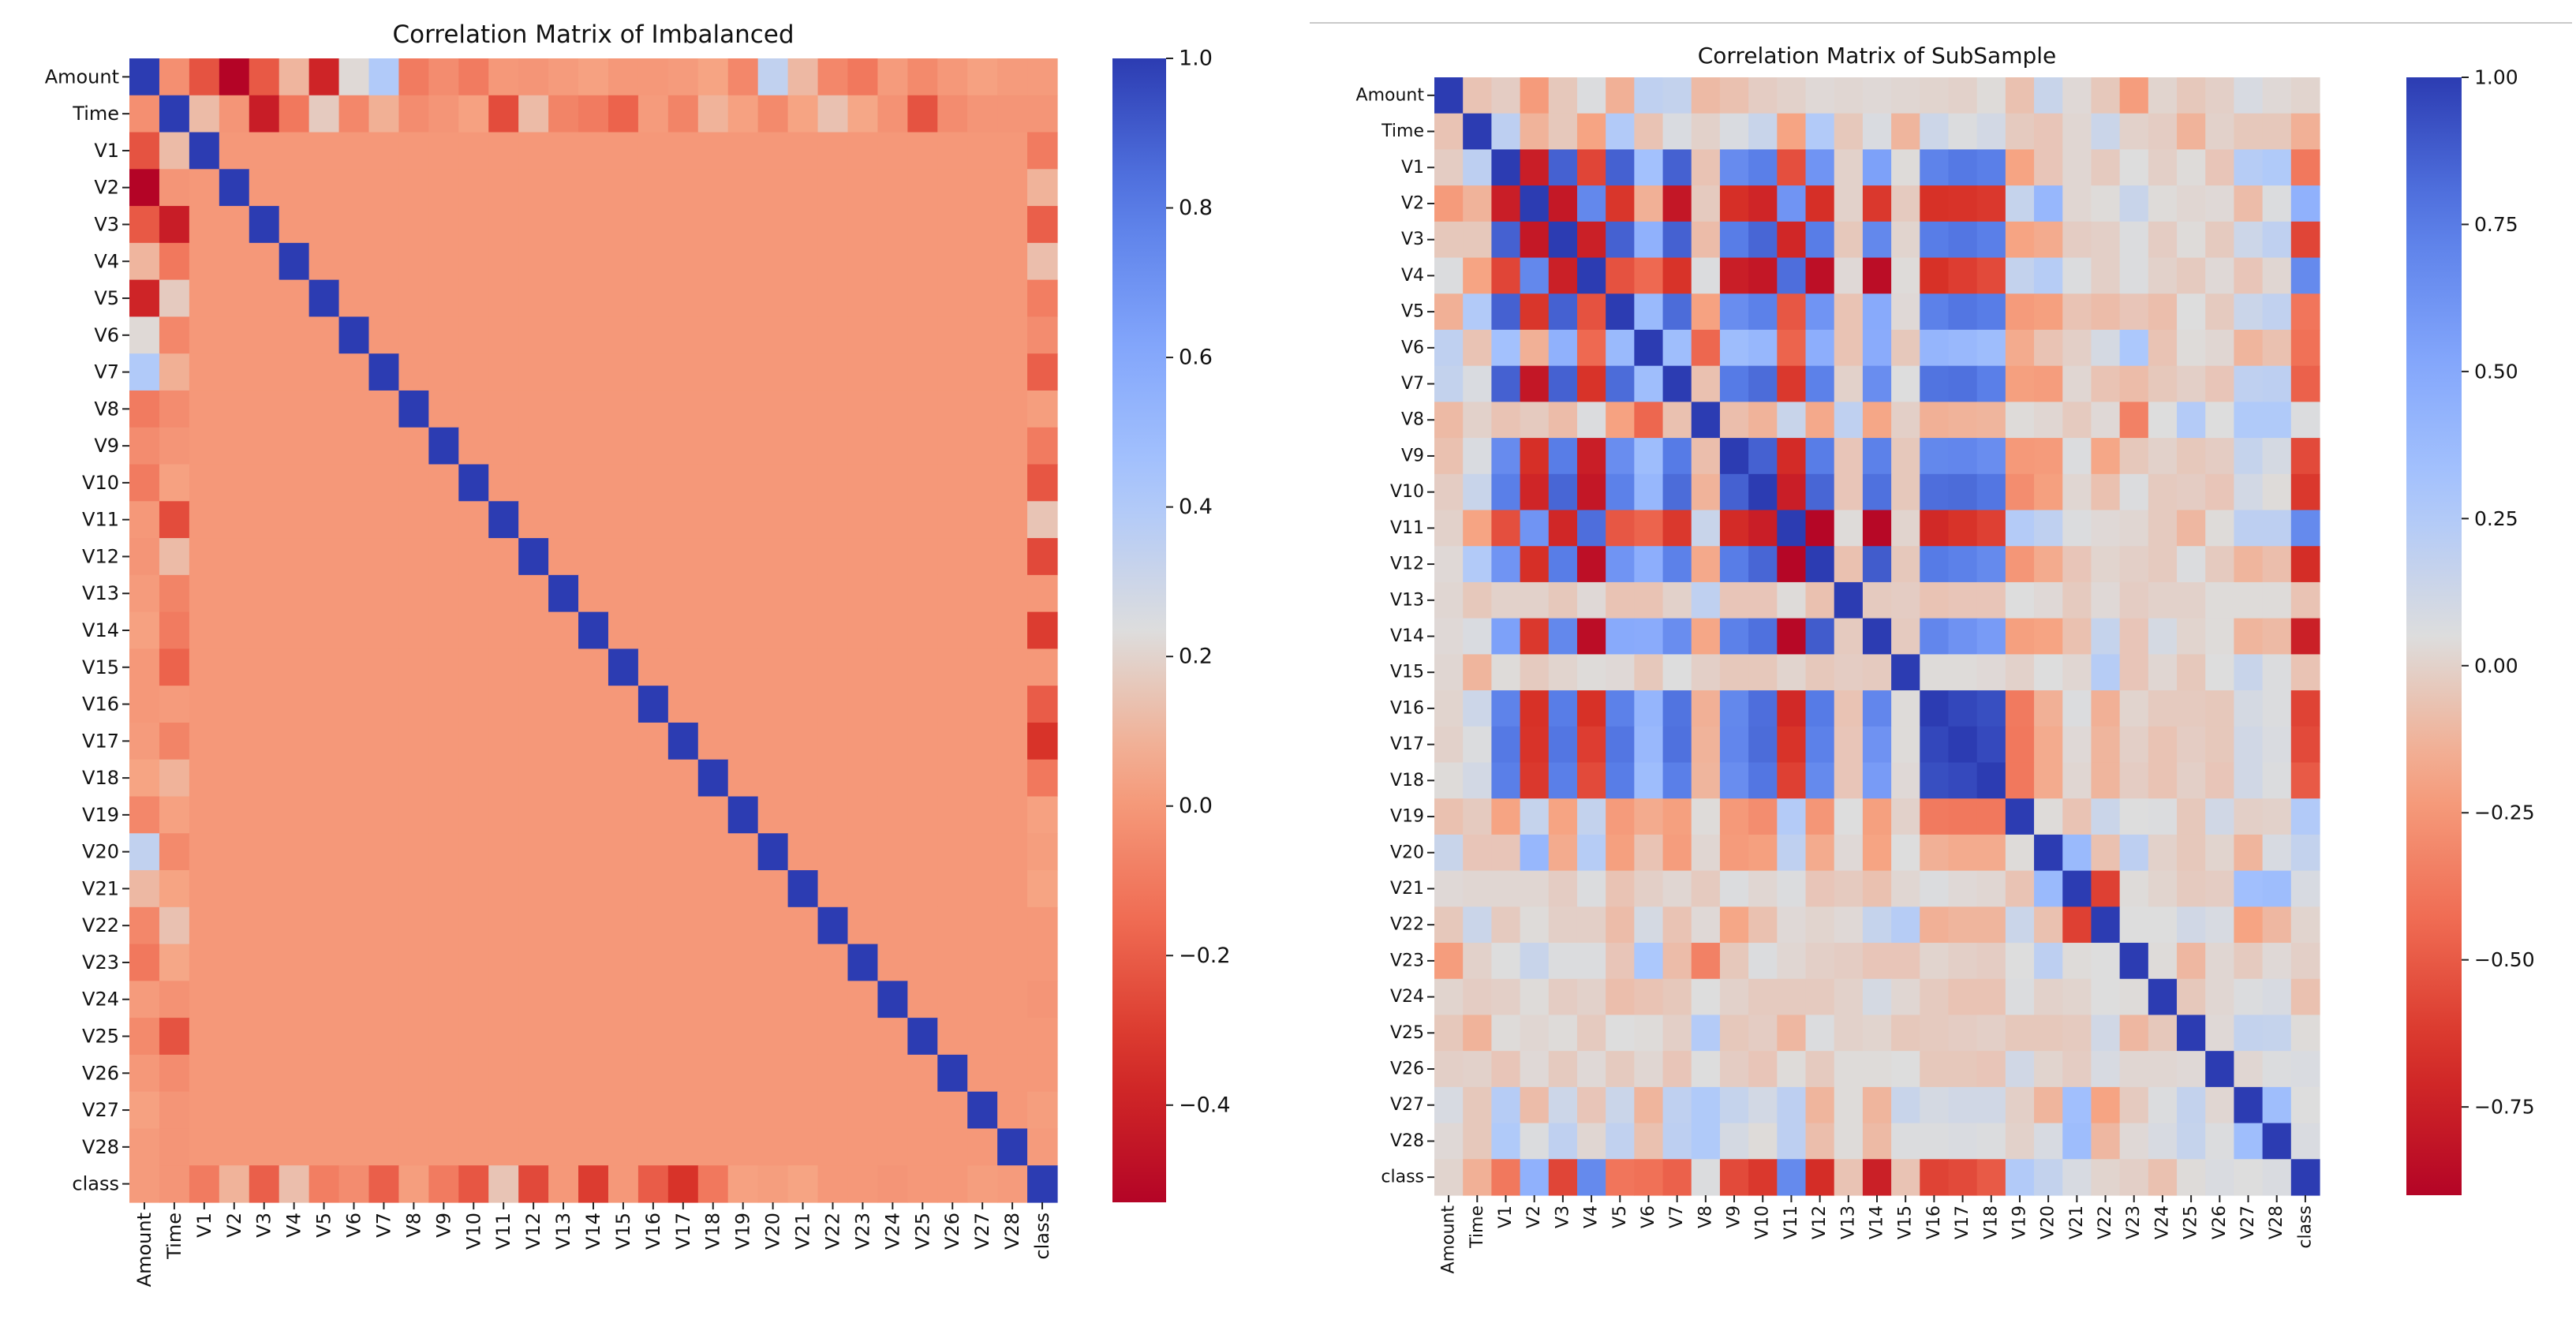  I want to click on x-tick-label: V11, so click(503, 1231).